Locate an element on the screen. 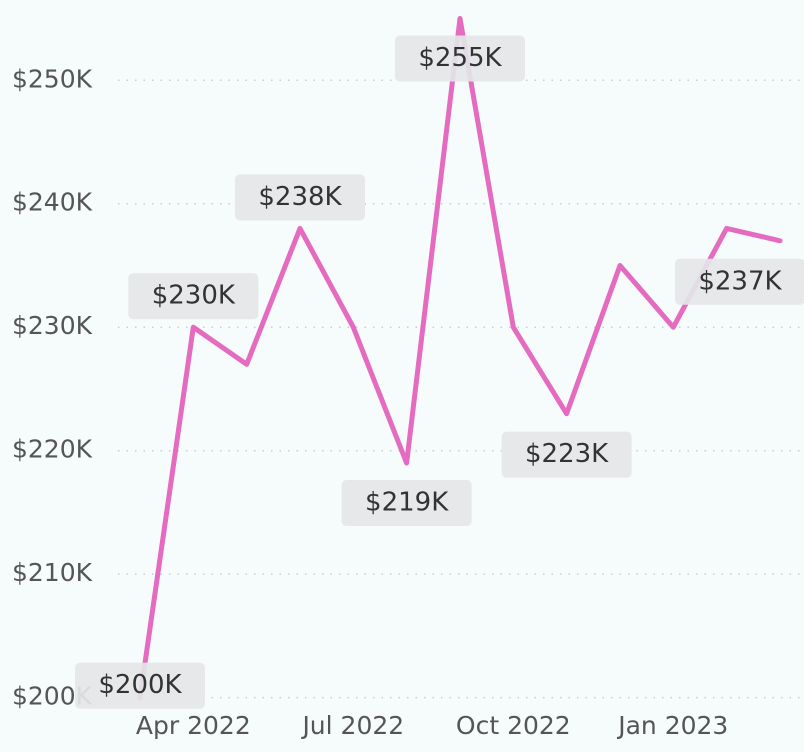 The height and width of the screenshot is (752, 804). data-label: $255K is located at coordinates (459, 58).